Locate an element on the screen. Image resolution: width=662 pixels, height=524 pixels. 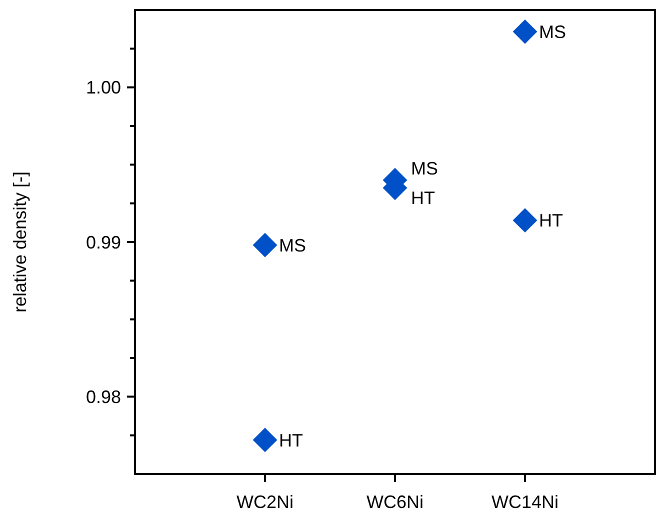
x-tick-label: WC14Ni is located at coordinates (525, 502).